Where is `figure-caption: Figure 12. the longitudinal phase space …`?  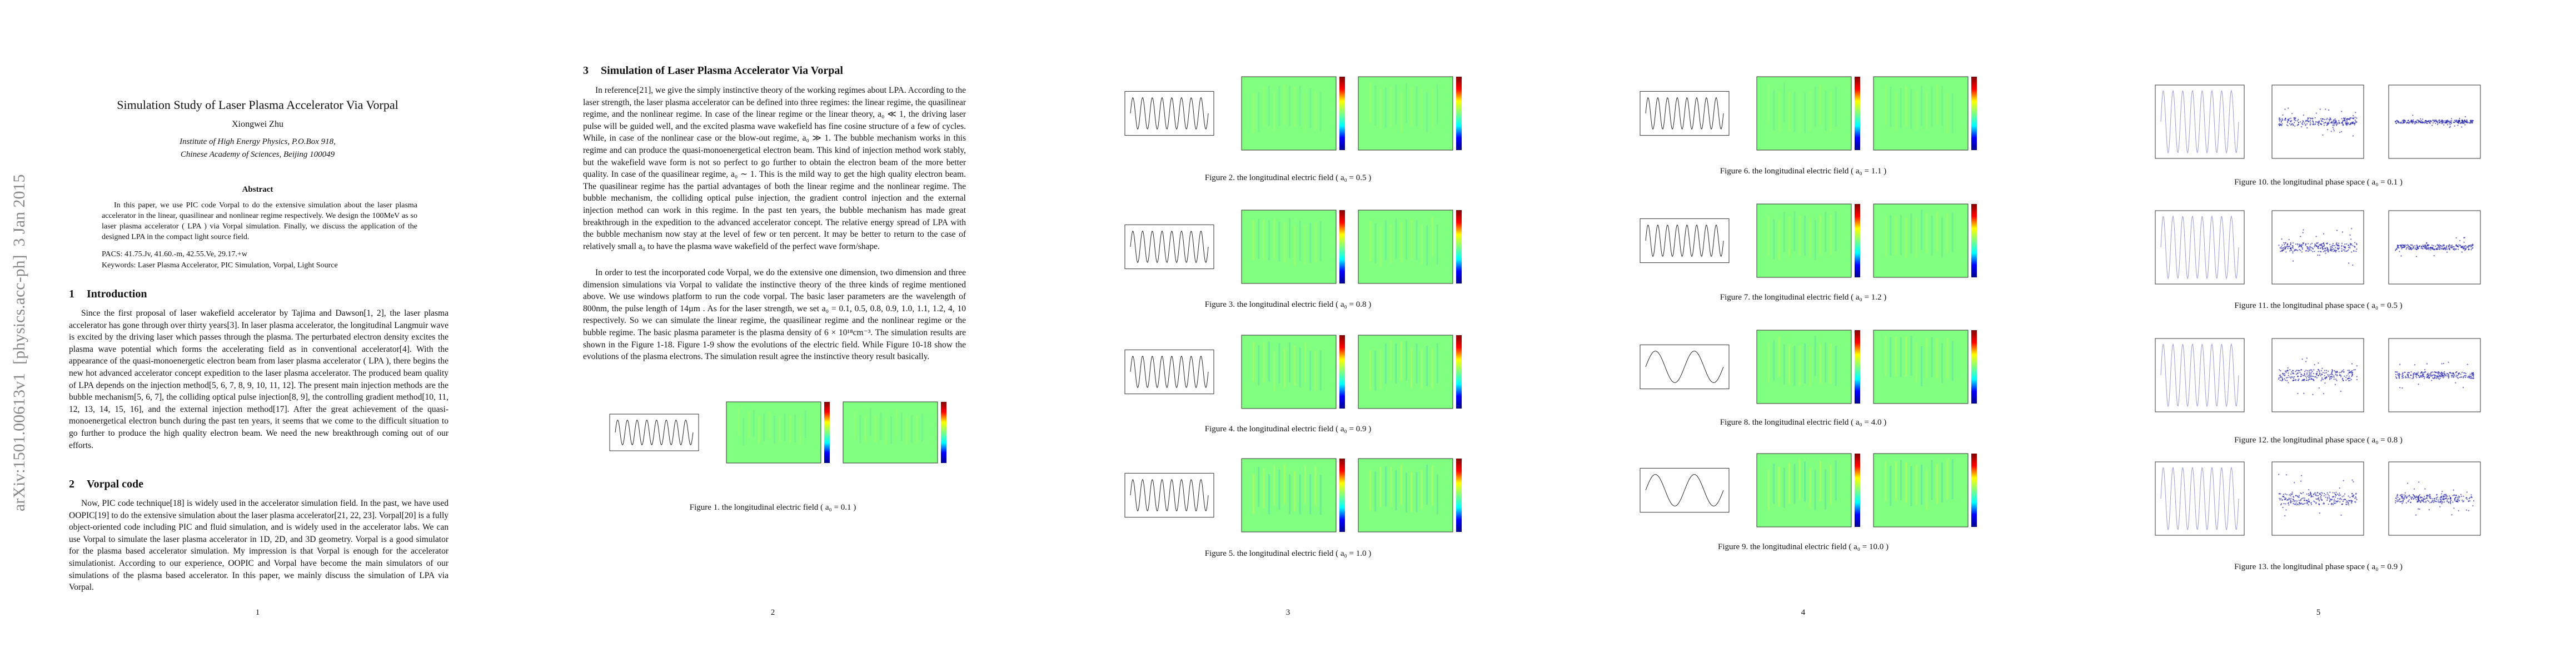 figure-caption: Figure 12. the longitudinal phase space … is located at coordinates (2318, 440).